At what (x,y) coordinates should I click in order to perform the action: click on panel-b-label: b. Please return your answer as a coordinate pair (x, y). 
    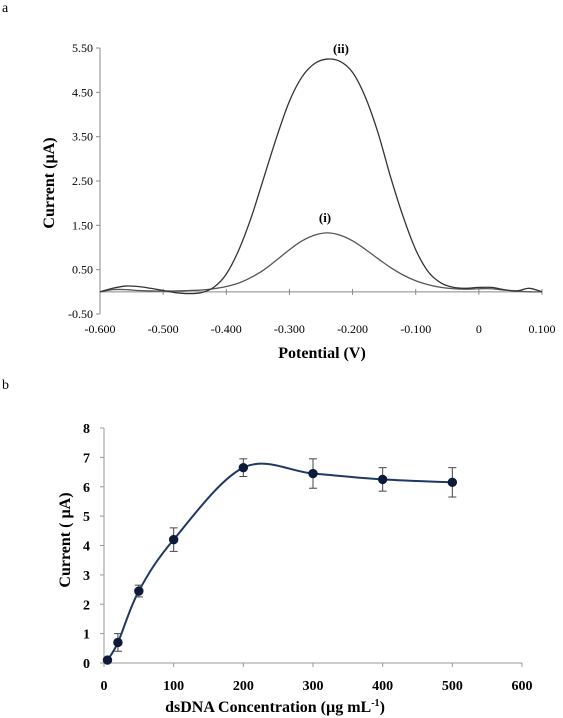
    Looking at the image, I should click on (5, 385).